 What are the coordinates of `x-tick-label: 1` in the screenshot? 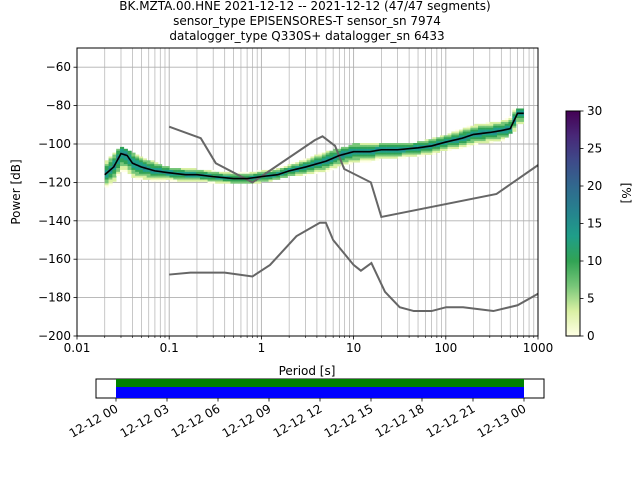 It's located at (262, 348).